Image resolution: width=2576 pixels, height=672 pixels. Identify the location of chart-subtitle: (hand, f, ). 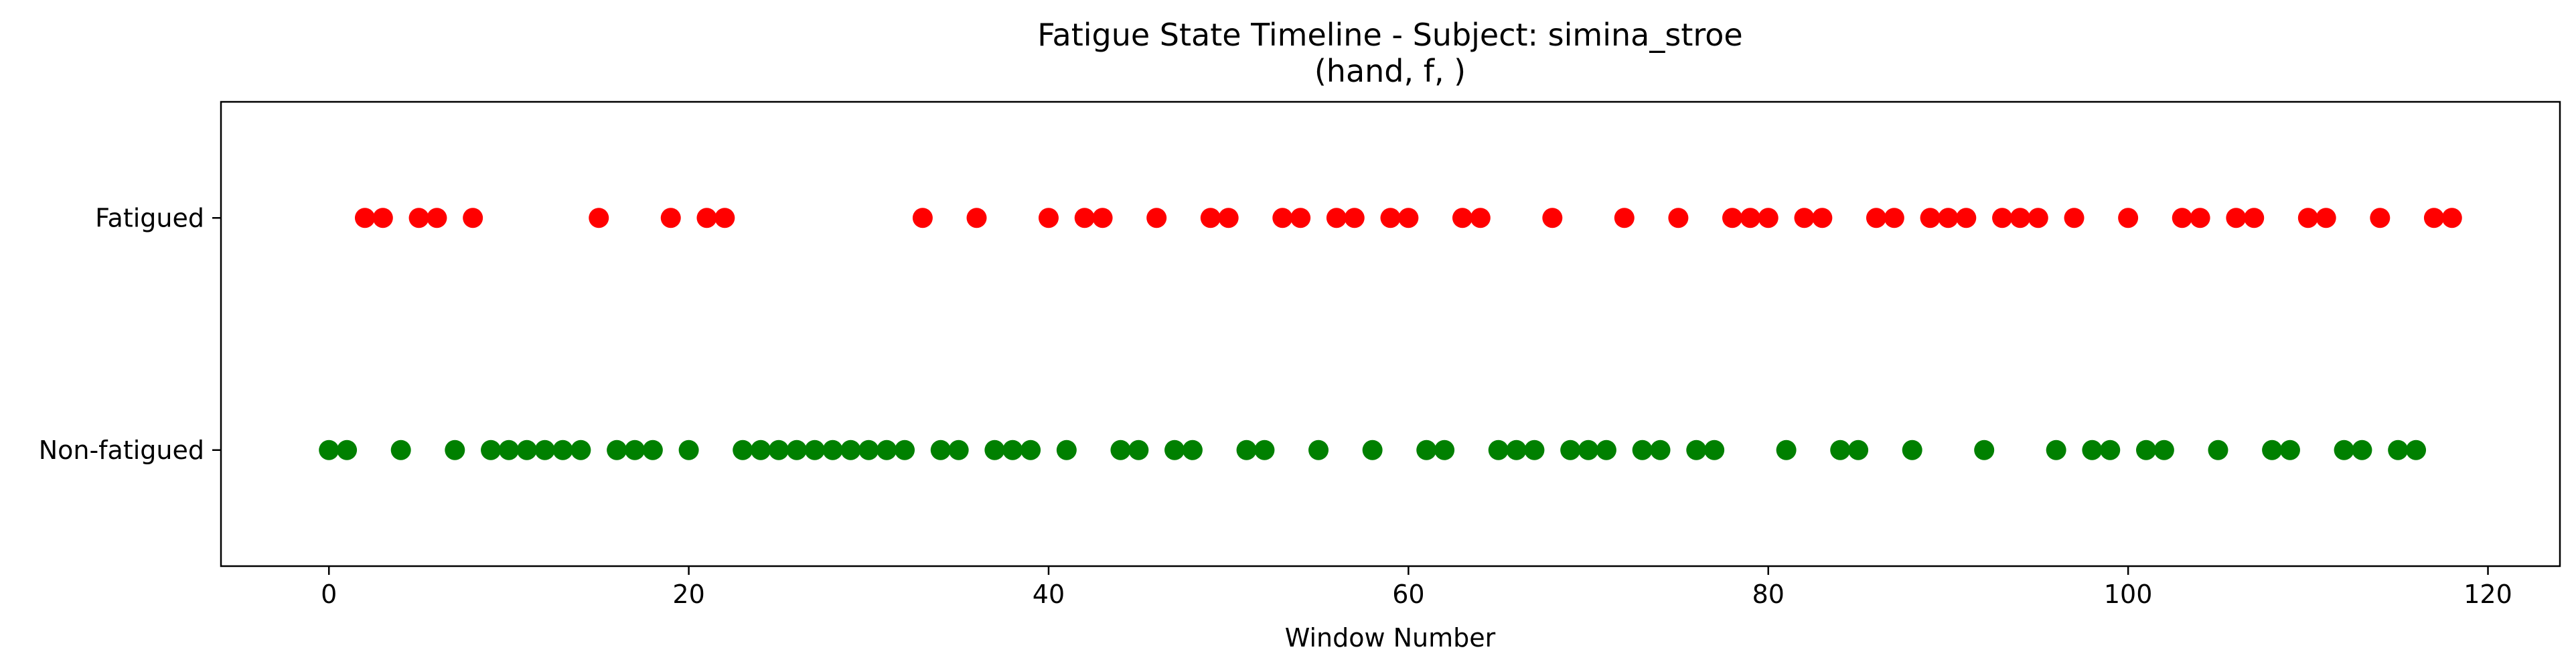
(1390, 71).